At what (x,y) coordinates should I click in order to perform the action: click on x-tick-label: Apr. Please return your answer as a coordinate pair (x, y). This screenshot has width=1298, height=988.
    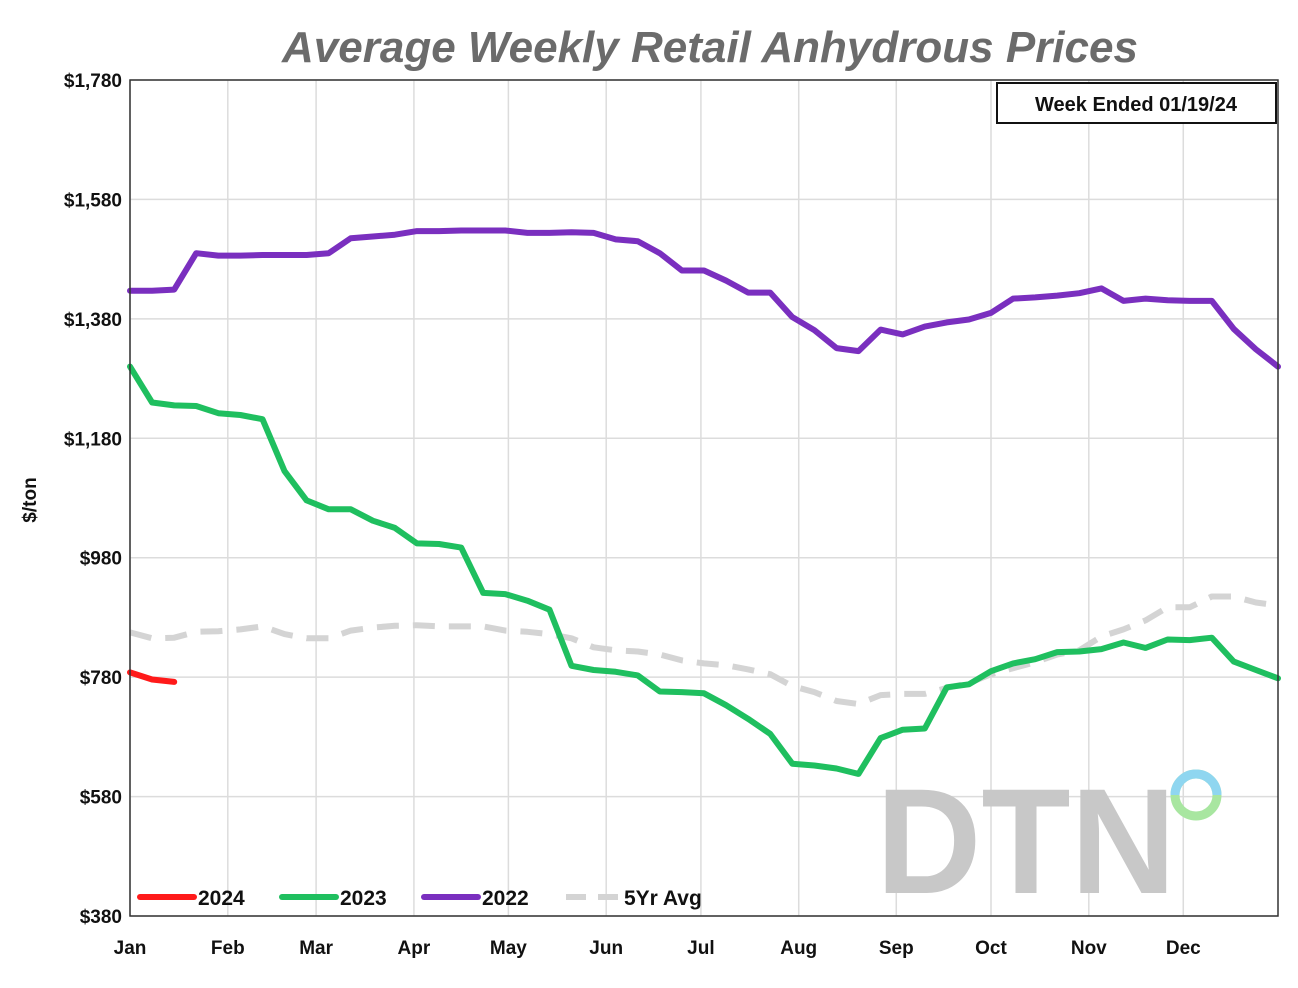
    Looking at the image, I should click on (414, 948).